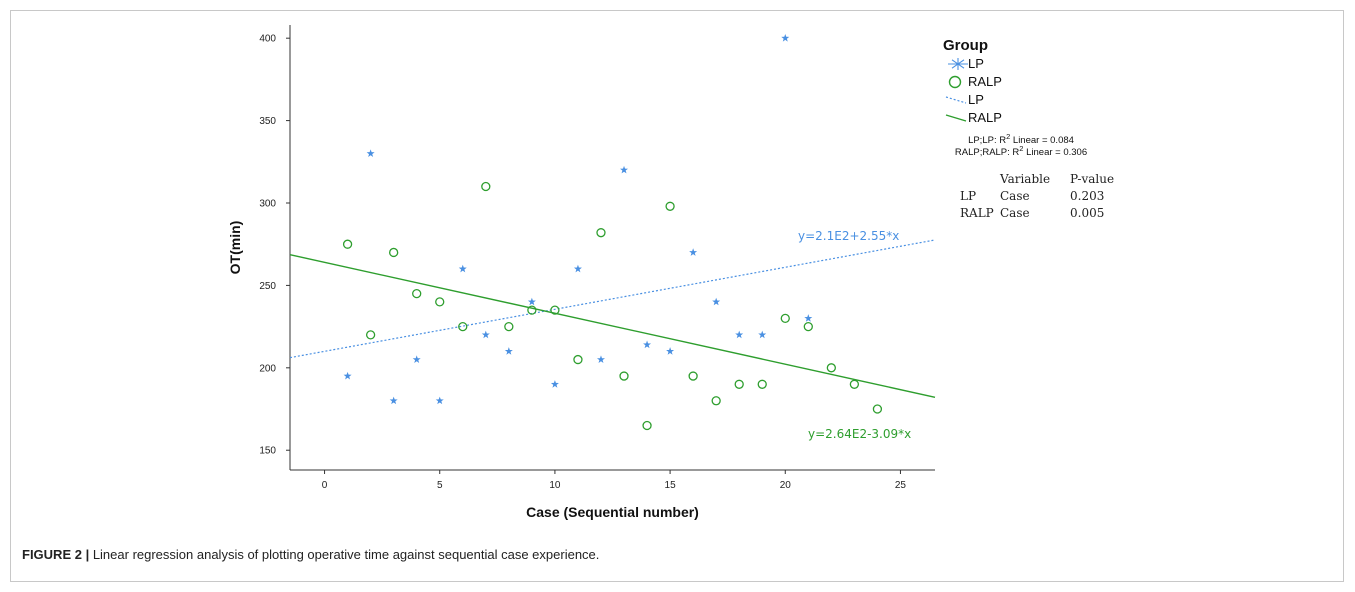 This screenshot has width=1355, height=592. What do you see at coordinates (267, 121) in the screenshot?
I see `y-tick-label: 350` at bounding box center [267, 121].